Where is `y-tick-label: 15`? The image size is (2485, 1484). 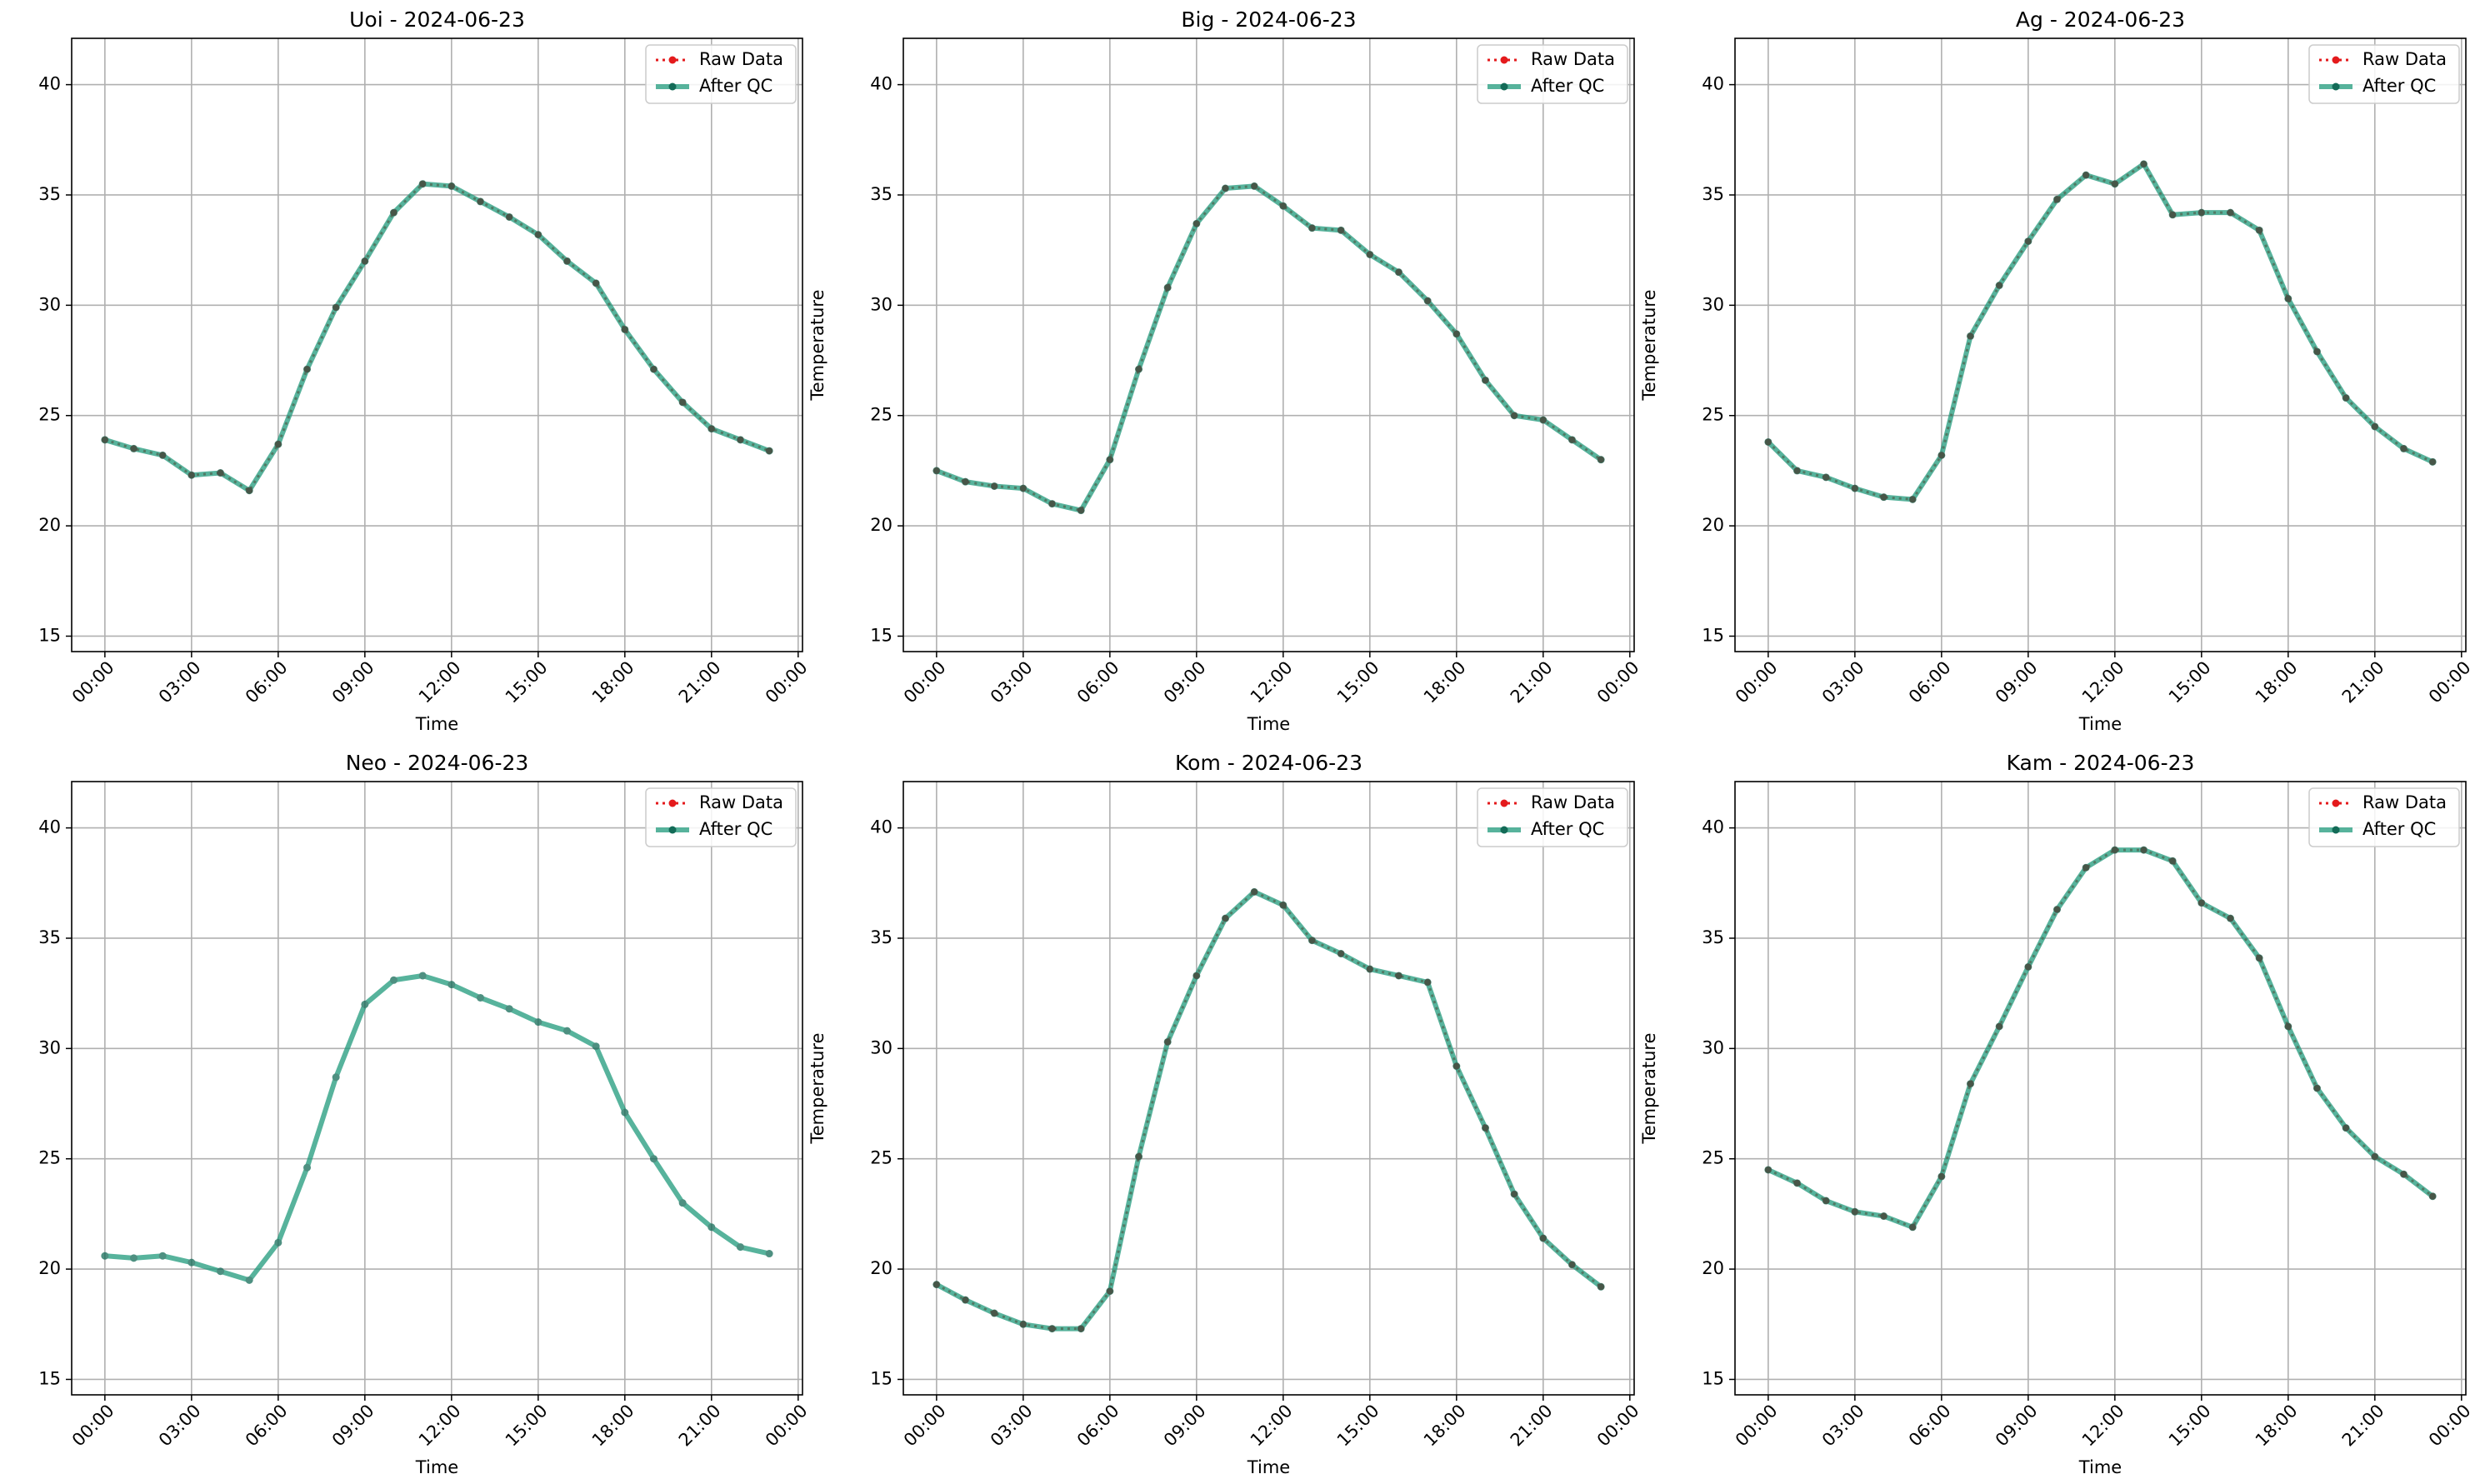
y-tick-label: 15 is located at coordinates (1713, 1378).